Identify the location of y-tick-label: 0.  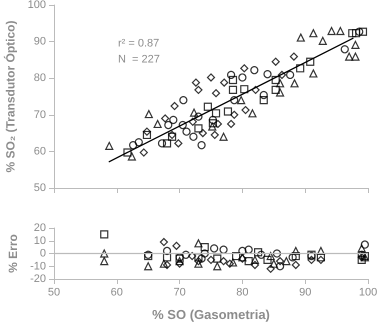
(43, 254).